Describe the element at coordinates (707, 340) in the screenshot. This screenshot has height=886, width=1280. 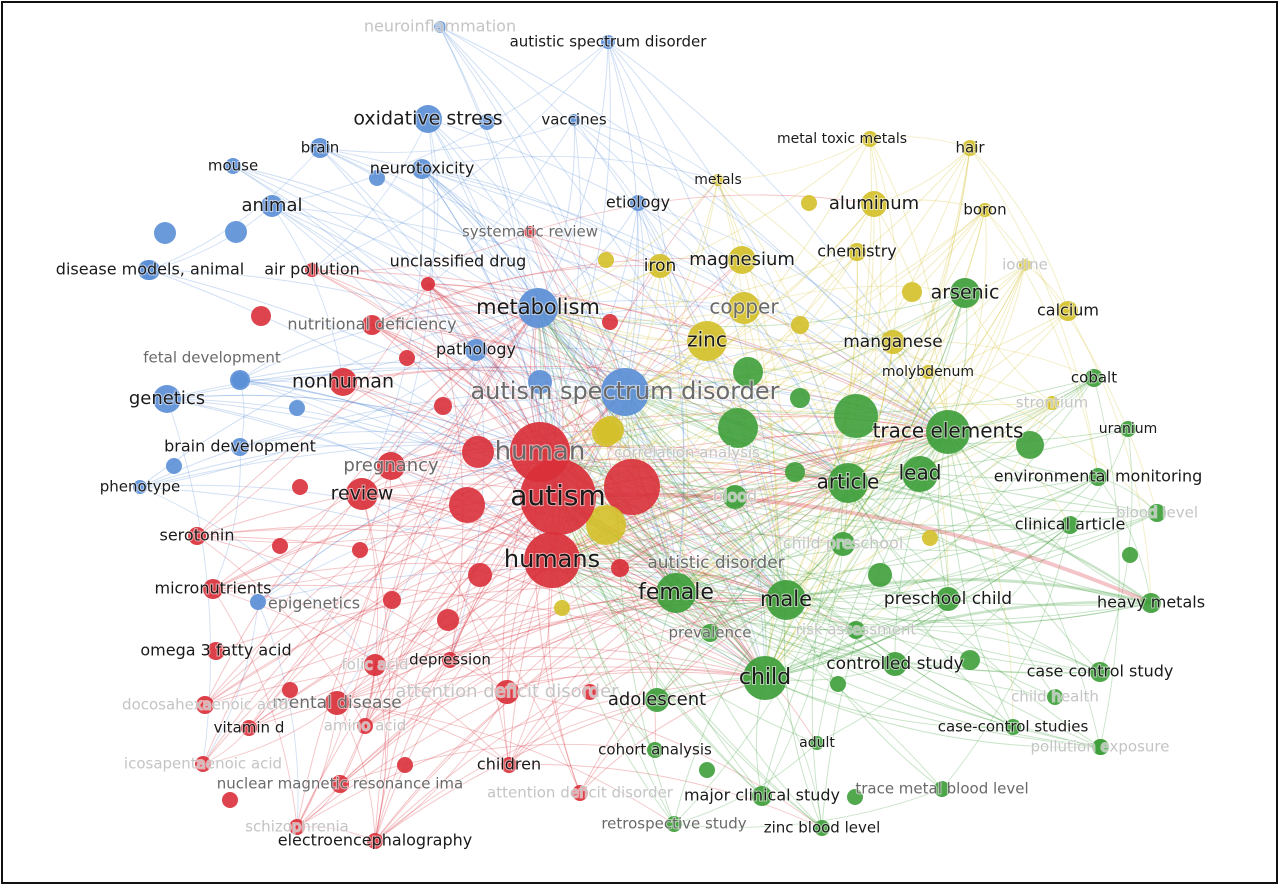
I see `node-label: zinc` at that location.